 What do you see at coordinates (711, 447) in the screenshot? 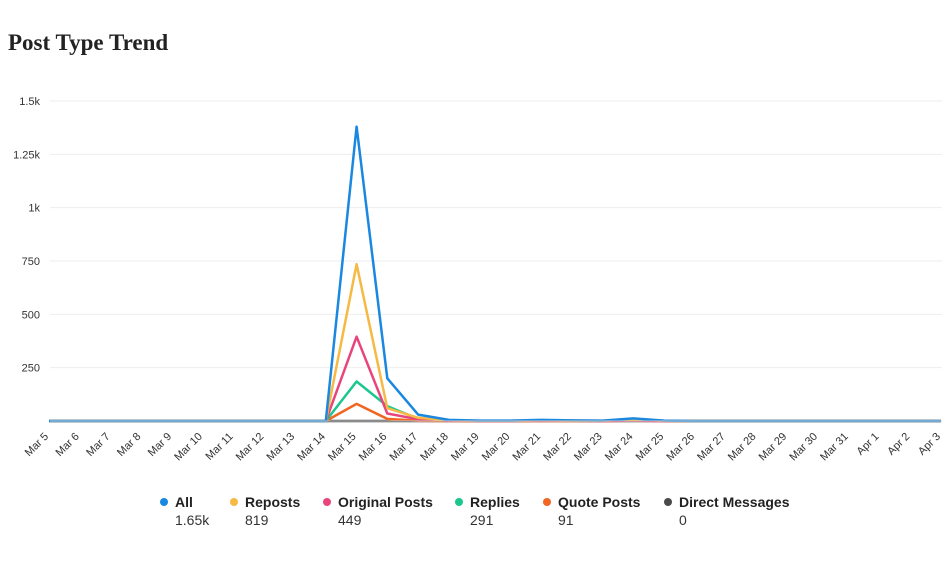
I see `x-tick-label: Mar 27` at bounding box center [711, 447].